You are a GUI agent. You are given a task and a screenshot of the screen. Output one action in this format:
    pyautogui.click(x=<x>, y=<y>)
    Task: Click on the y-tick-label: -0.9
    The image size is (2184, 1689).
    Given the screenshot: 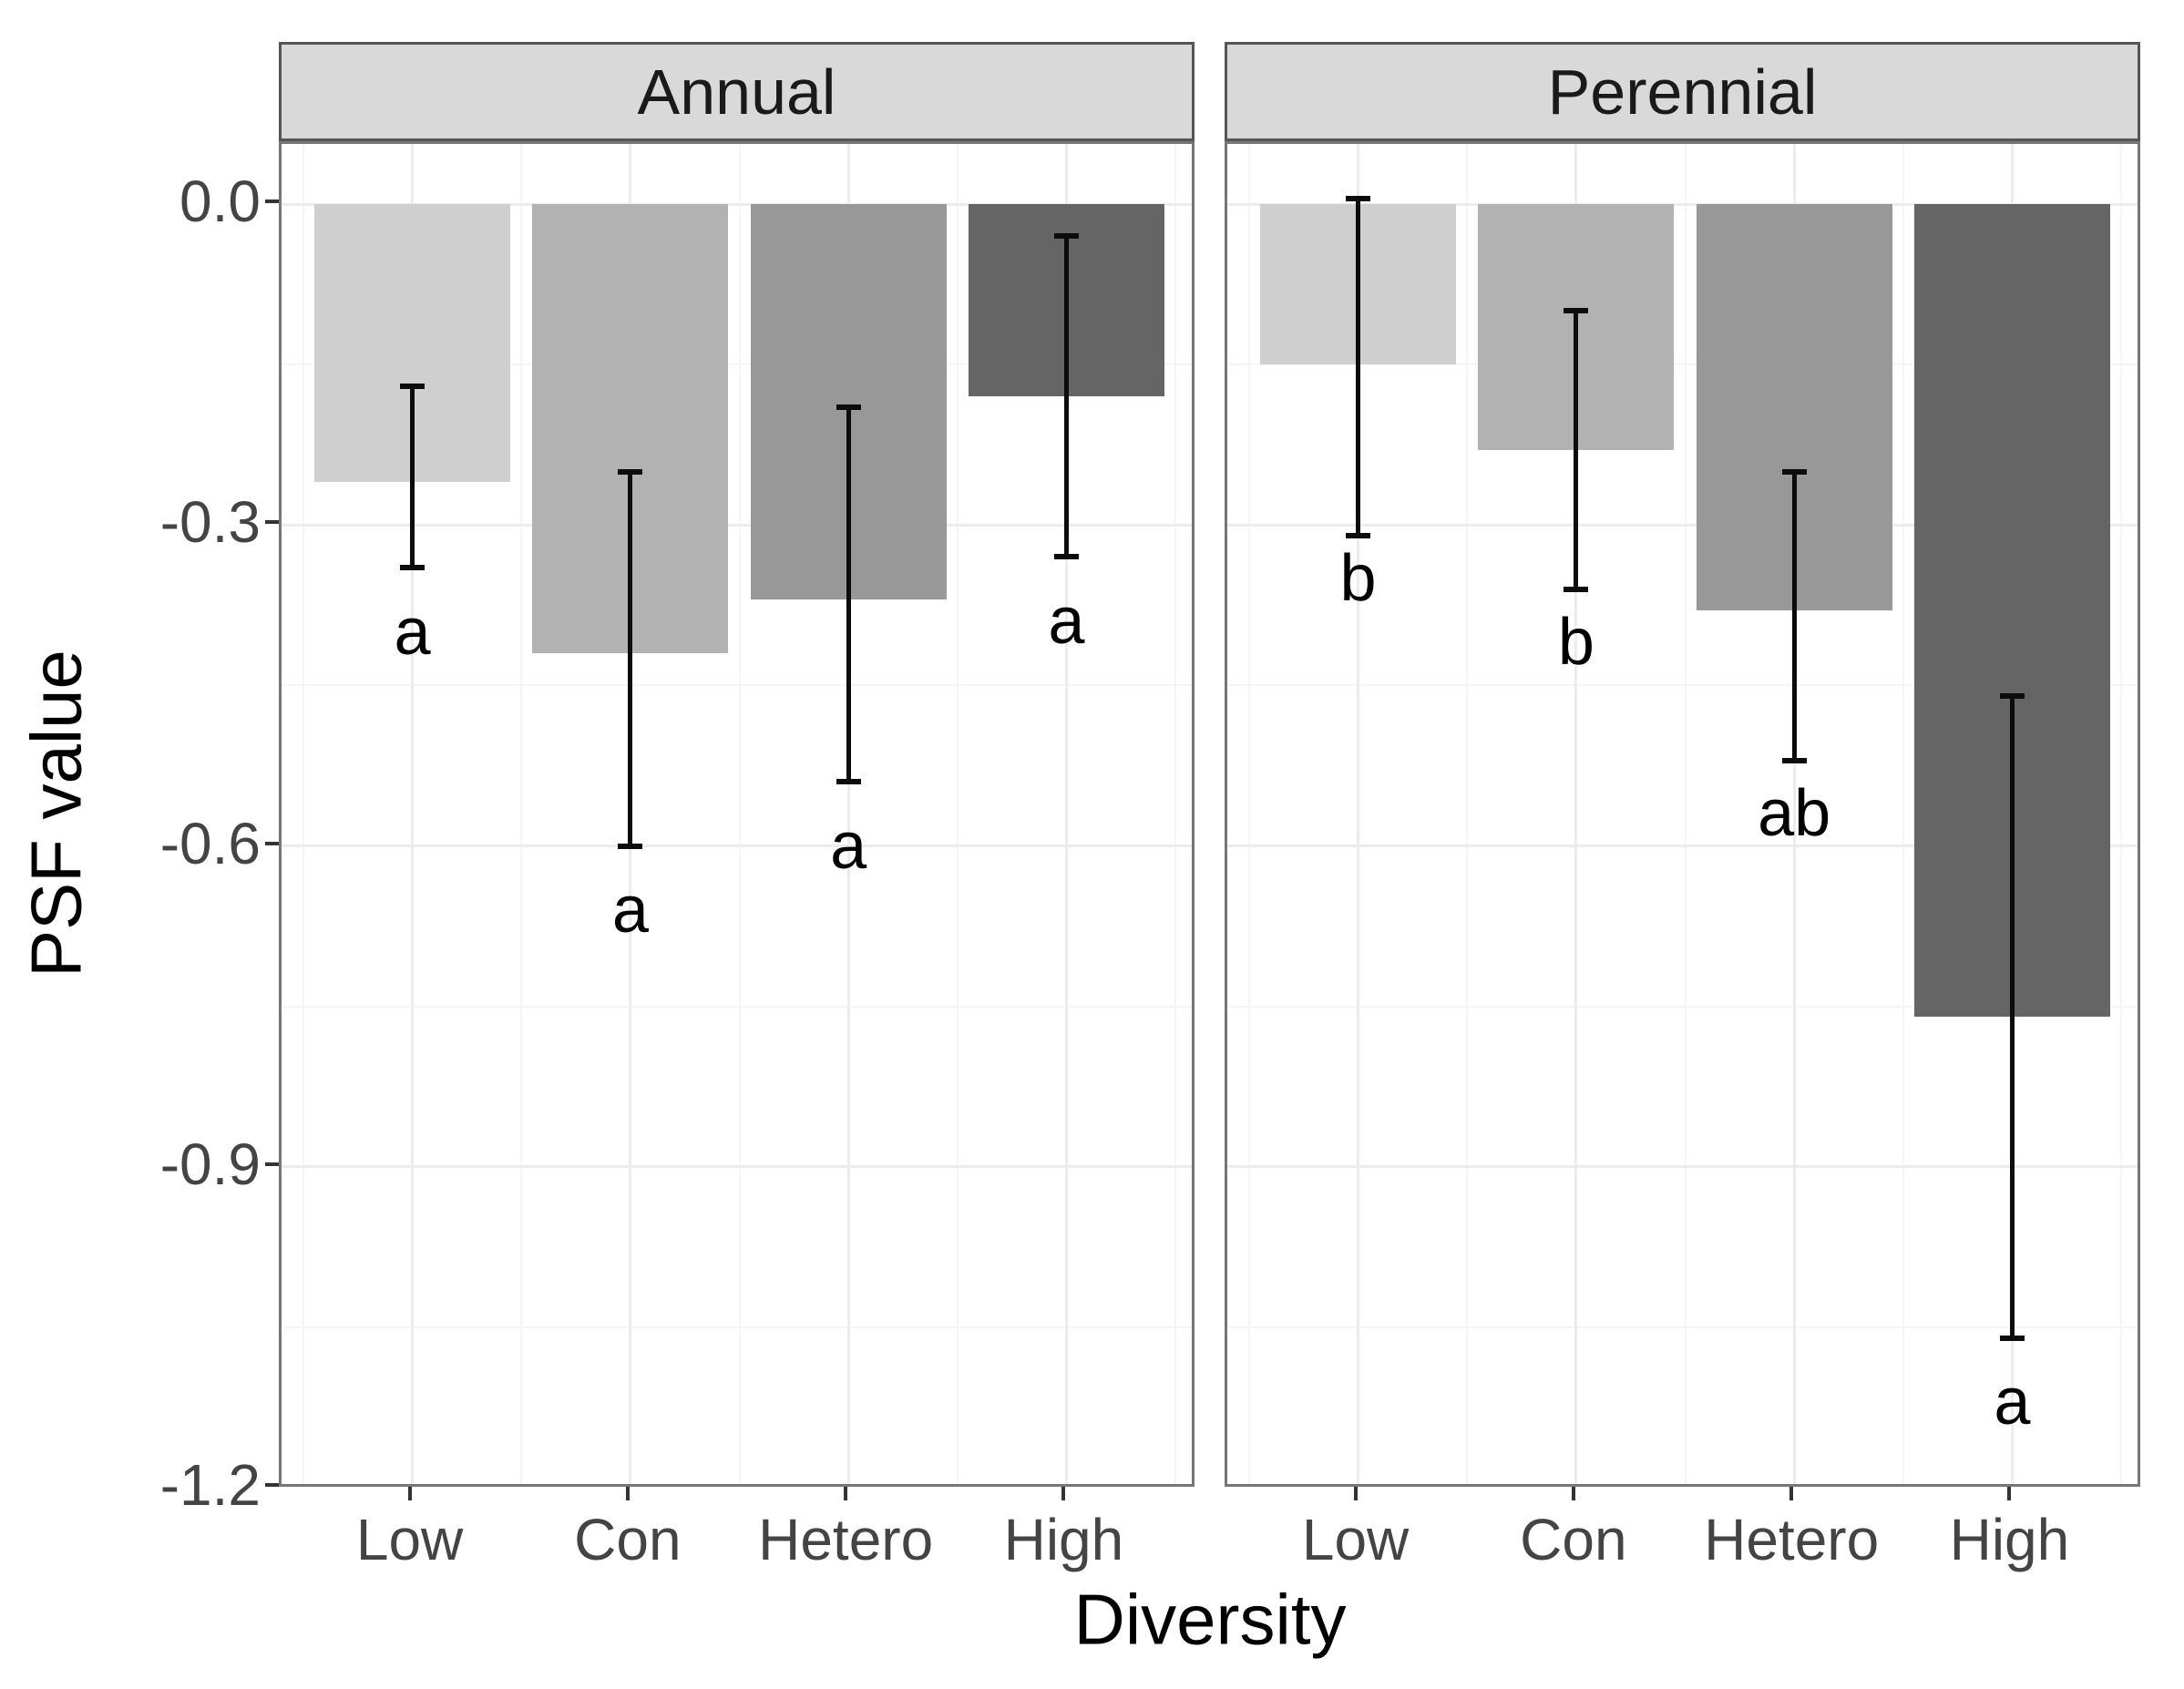 What is the action you would take?
    pyautogui.click(x=210, y=1164)
    